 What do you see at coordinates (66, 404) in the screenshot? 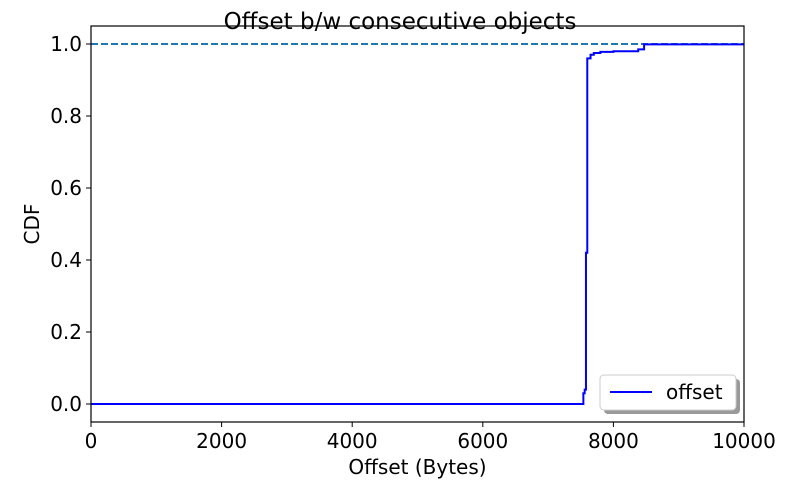
I see `y-tick-label: 0.0` at bounding box center [66, 404].